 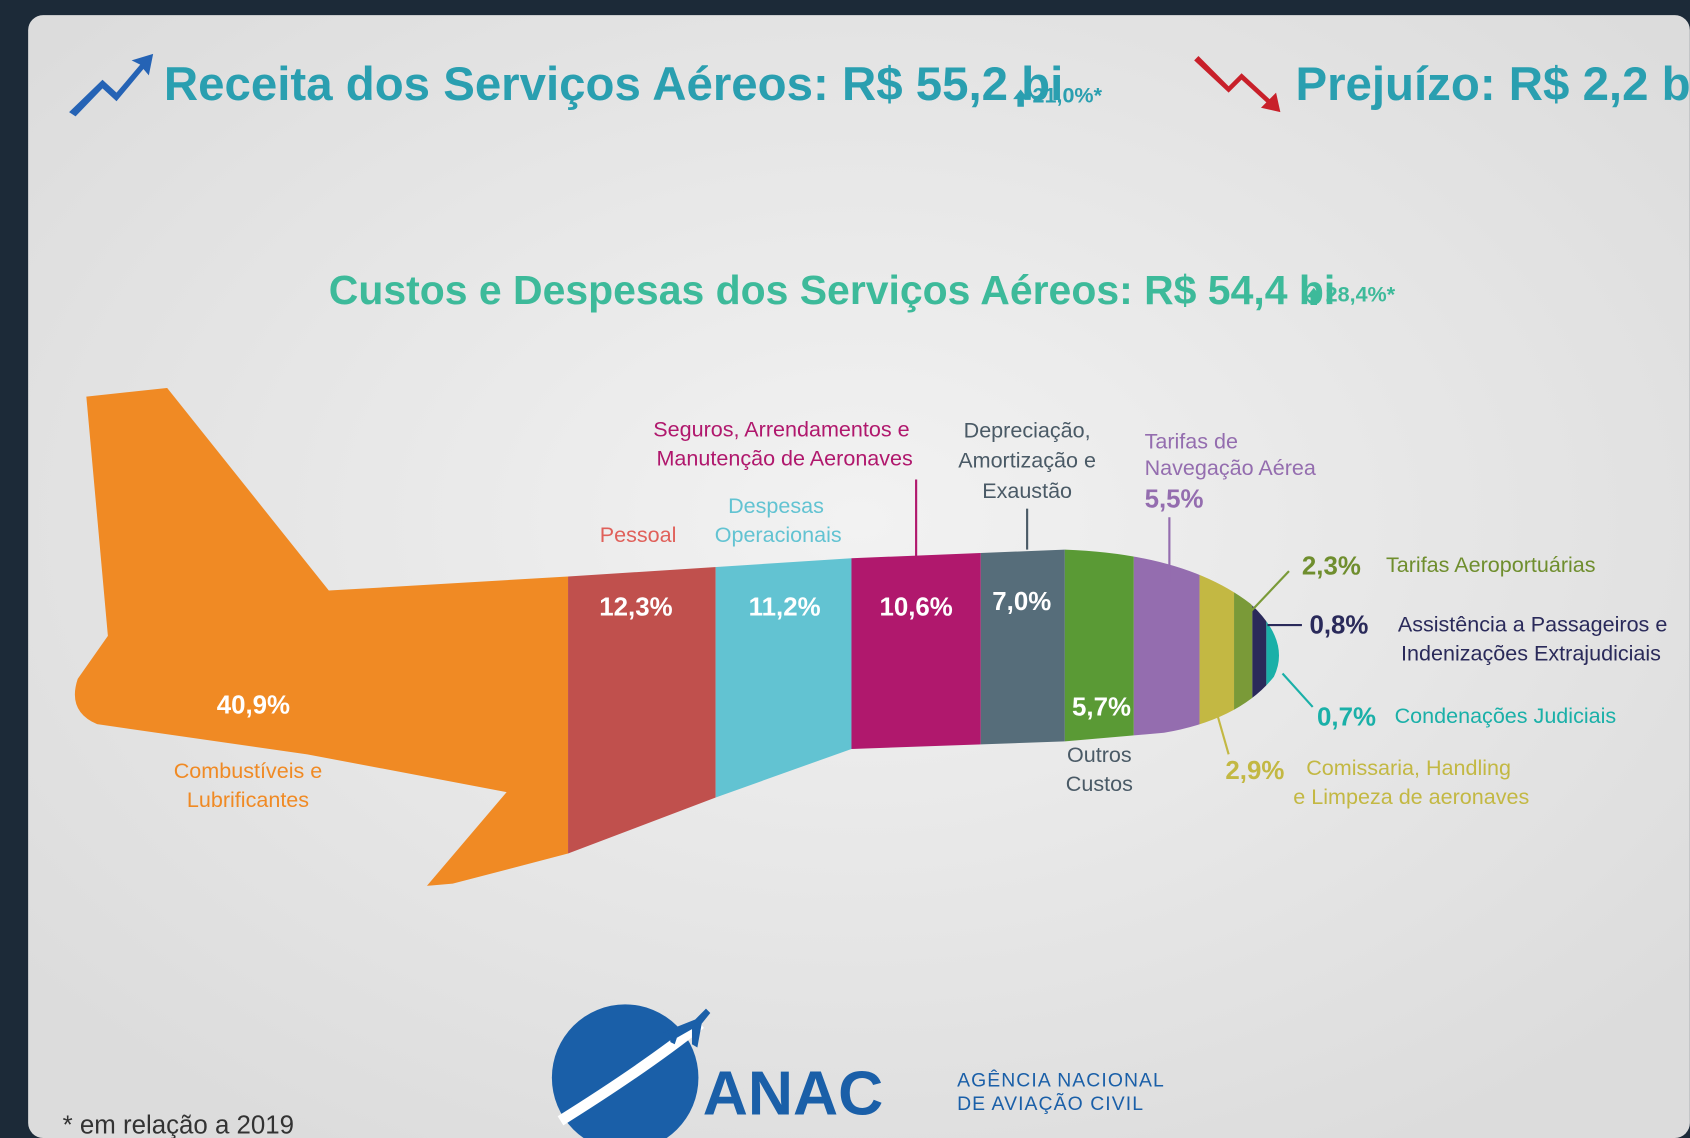 What do you see at coordinates (635, 607) in the screenshot?
I see `value: 12,3%` at bounding box center [635, 607].